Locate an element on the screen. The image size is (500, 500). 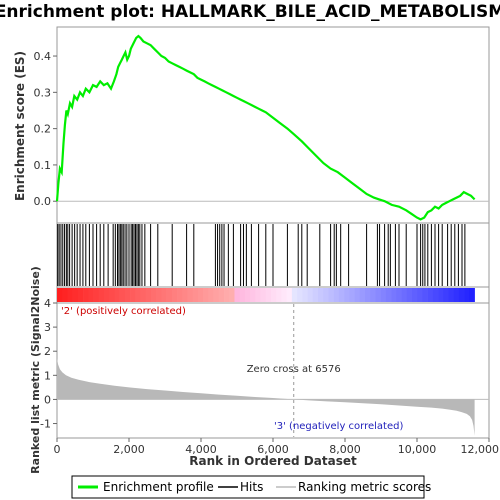
legend-box is located at coordinates (248, 487).